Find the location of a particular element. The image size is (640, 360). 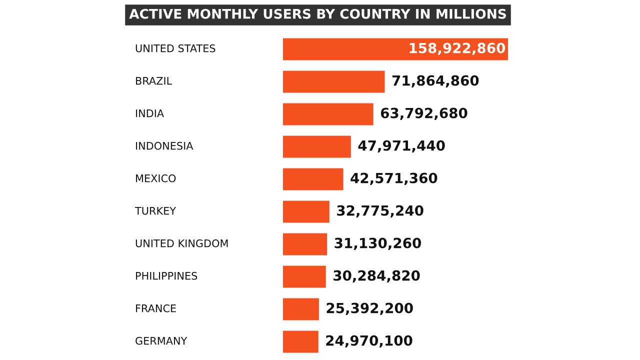

data-label: 24,970,100 is located at coordinates (369, 341).